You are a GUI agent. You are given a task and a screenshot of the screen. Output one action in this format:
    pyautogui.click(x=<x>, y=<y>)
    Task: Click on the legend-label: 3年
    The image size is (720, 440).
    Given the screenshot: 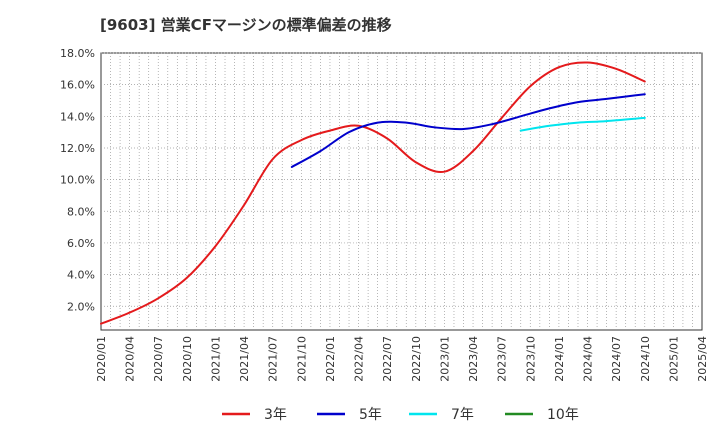 What is the action you would take?
    pyautogui.click(x=275, y=415)
    